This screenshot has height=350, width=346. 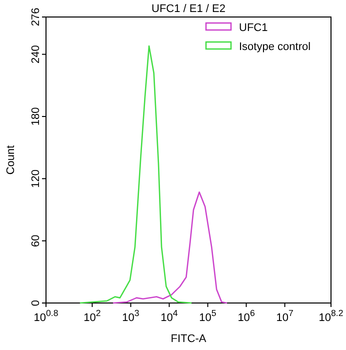 What do you see at coordinates (36, 54) in the screenshot?
I see `y-tick-label: 240` at bounding box center [36, 54].